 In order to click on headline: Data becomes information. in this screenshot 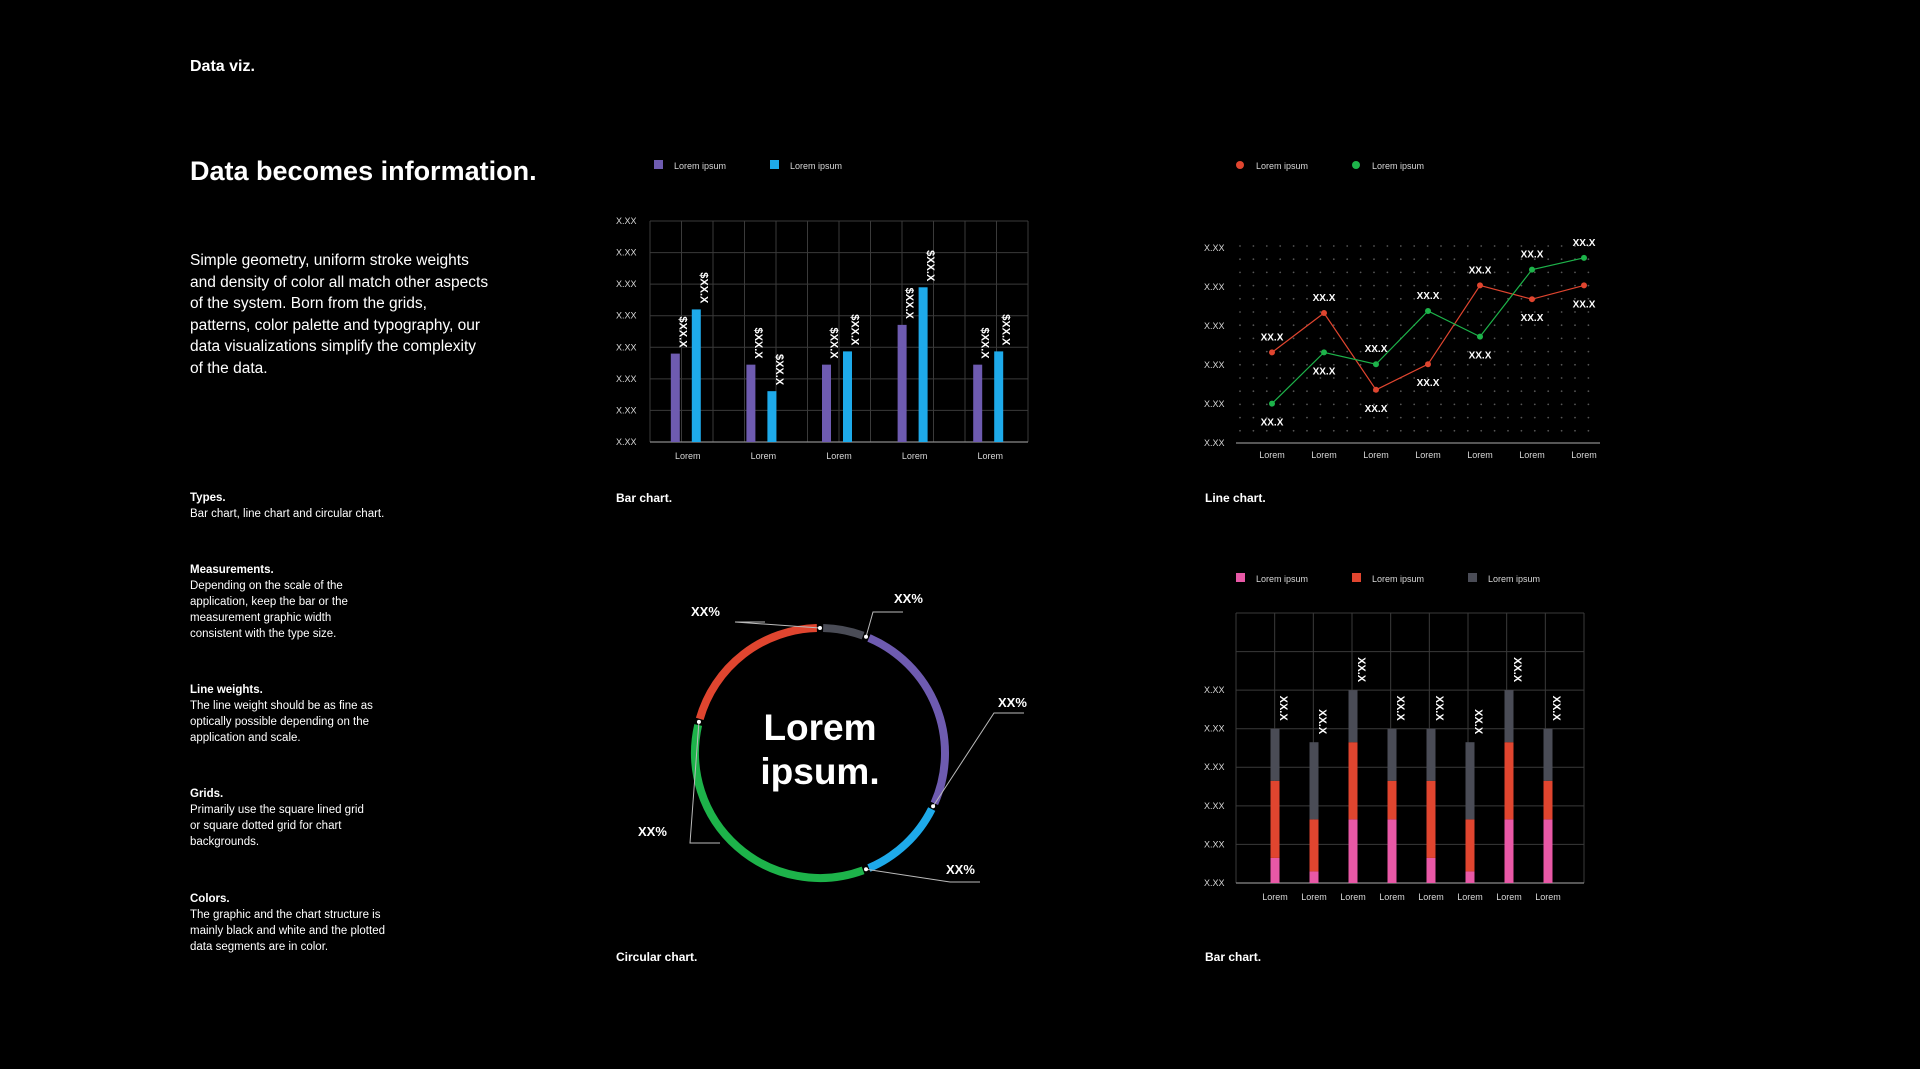, I will do `click(363, 171)`.